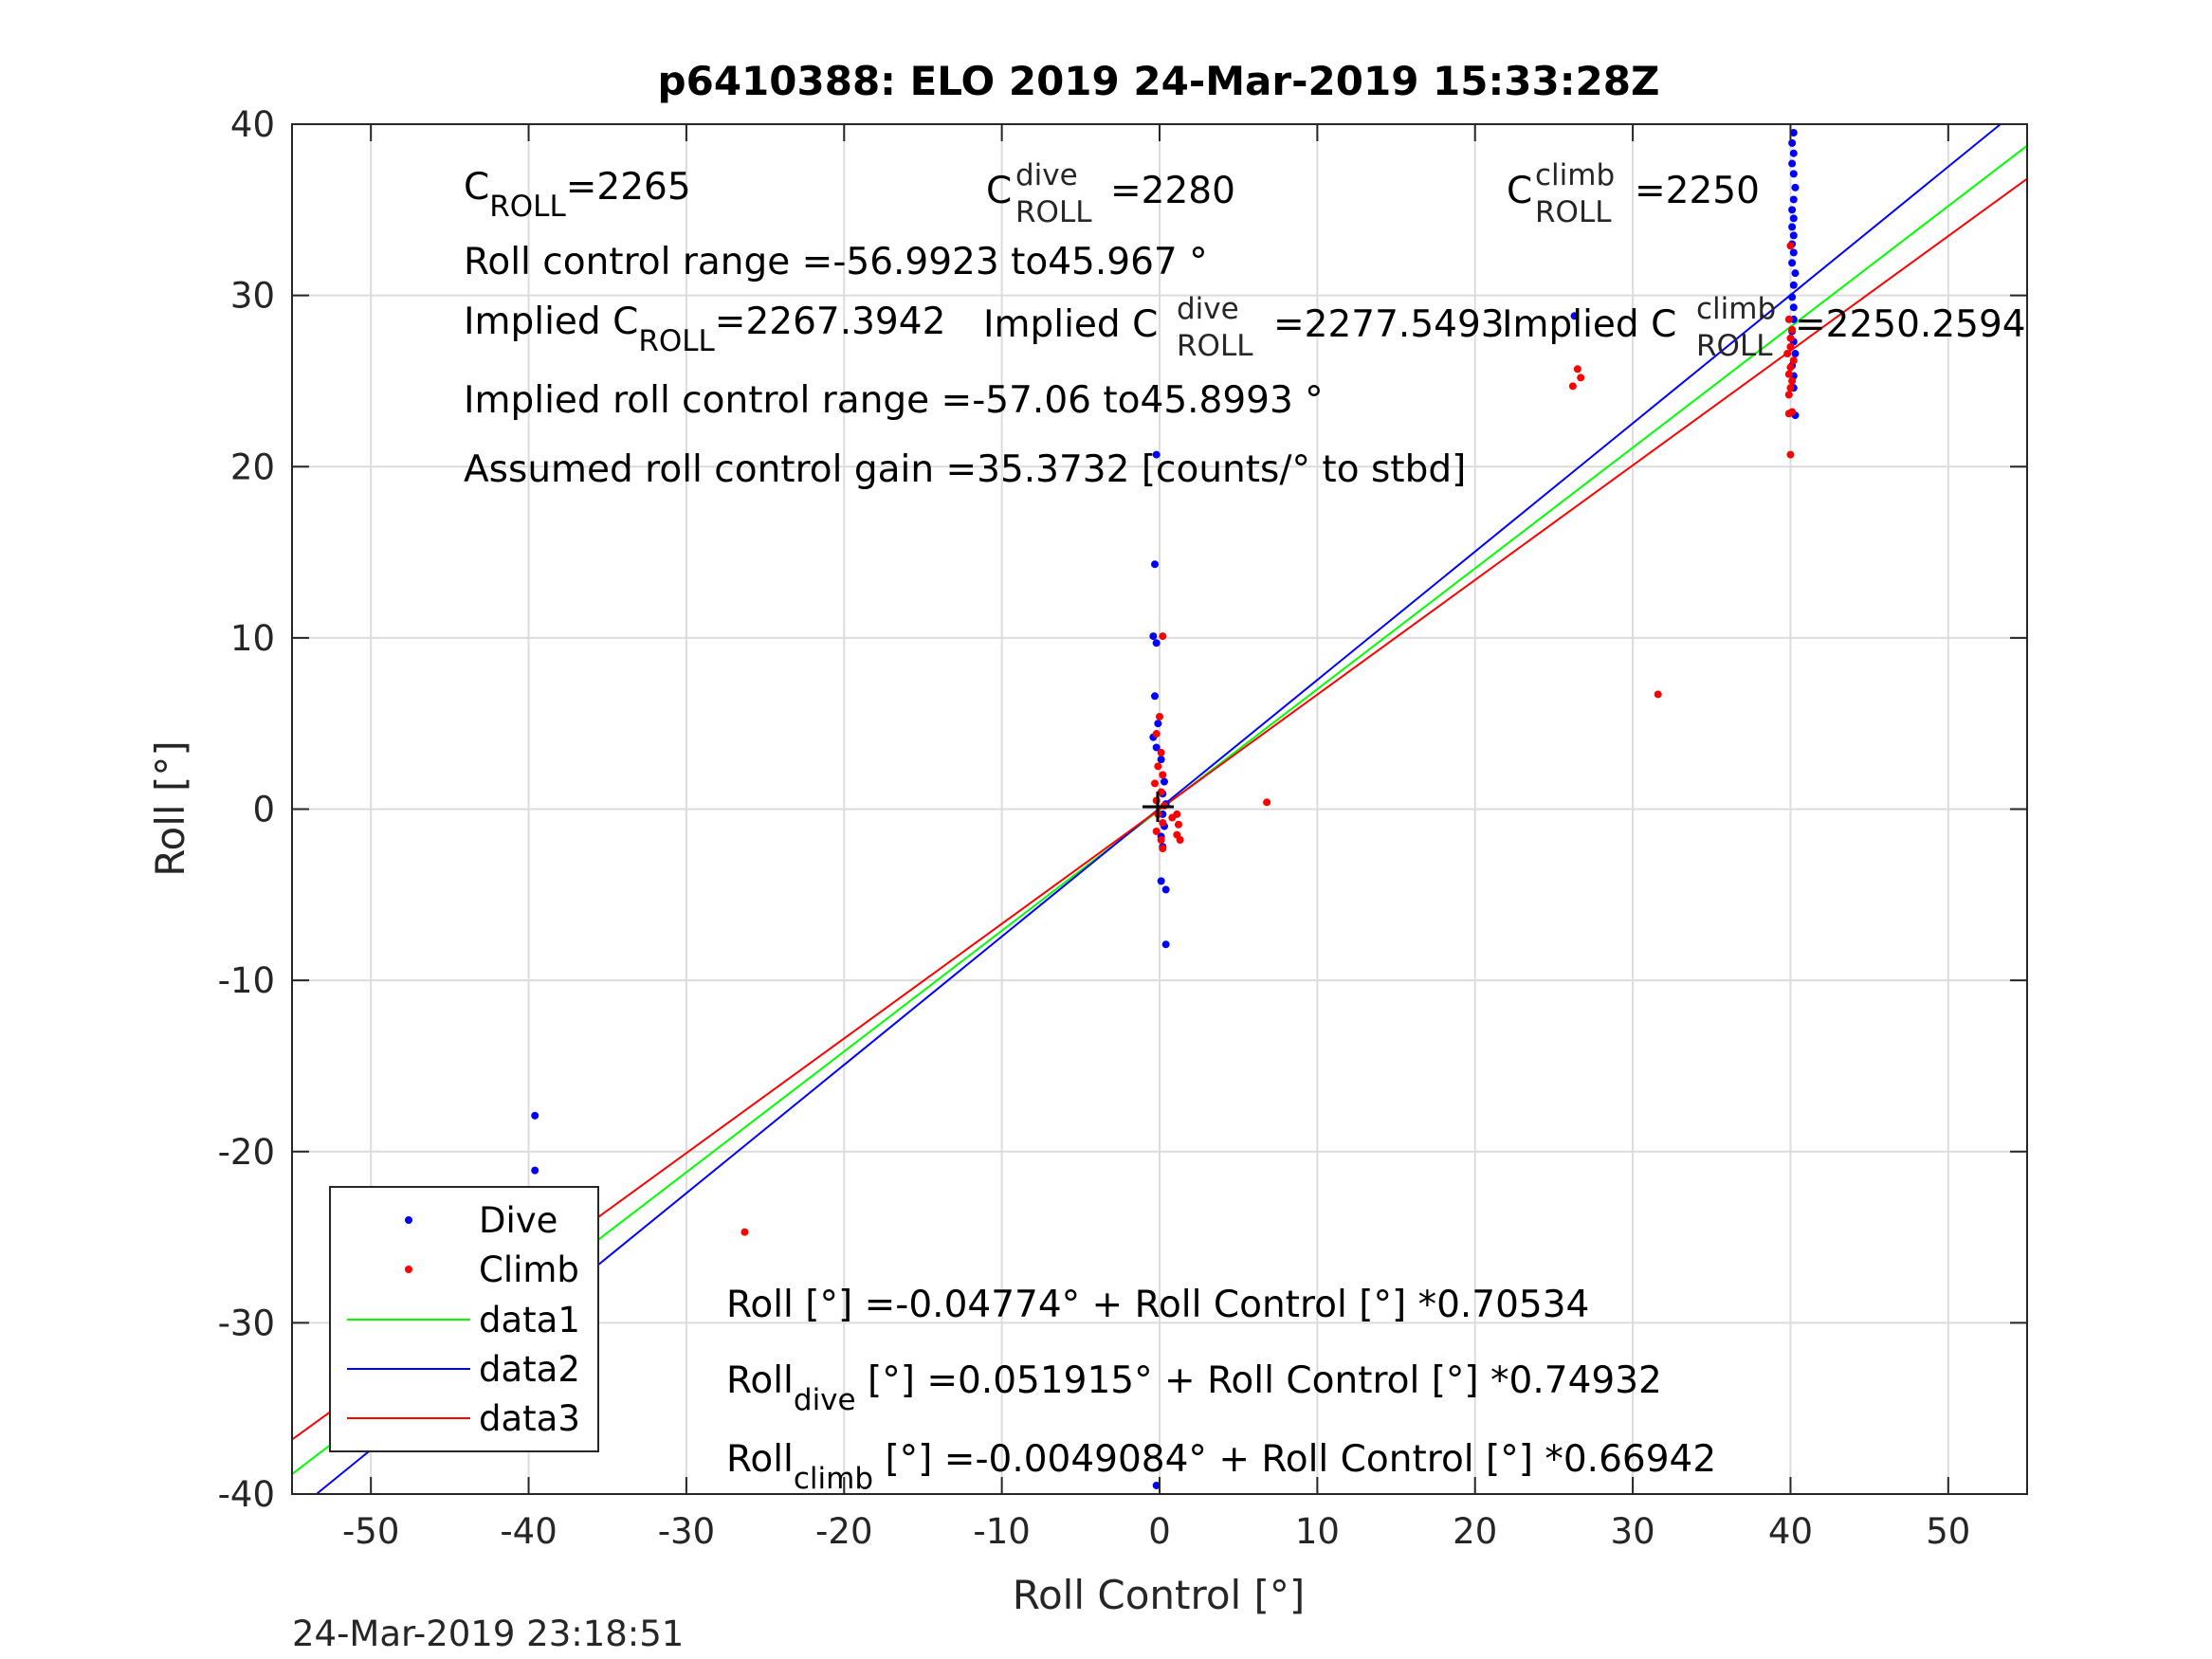 The height and width of the screenshot is (1659, 2212). What do you see at coordinates (1633, 193) in the screenshot?
I see `c-roll-climb-annotation: C climb ROLL =2250` at bounding box center [1633, 193].